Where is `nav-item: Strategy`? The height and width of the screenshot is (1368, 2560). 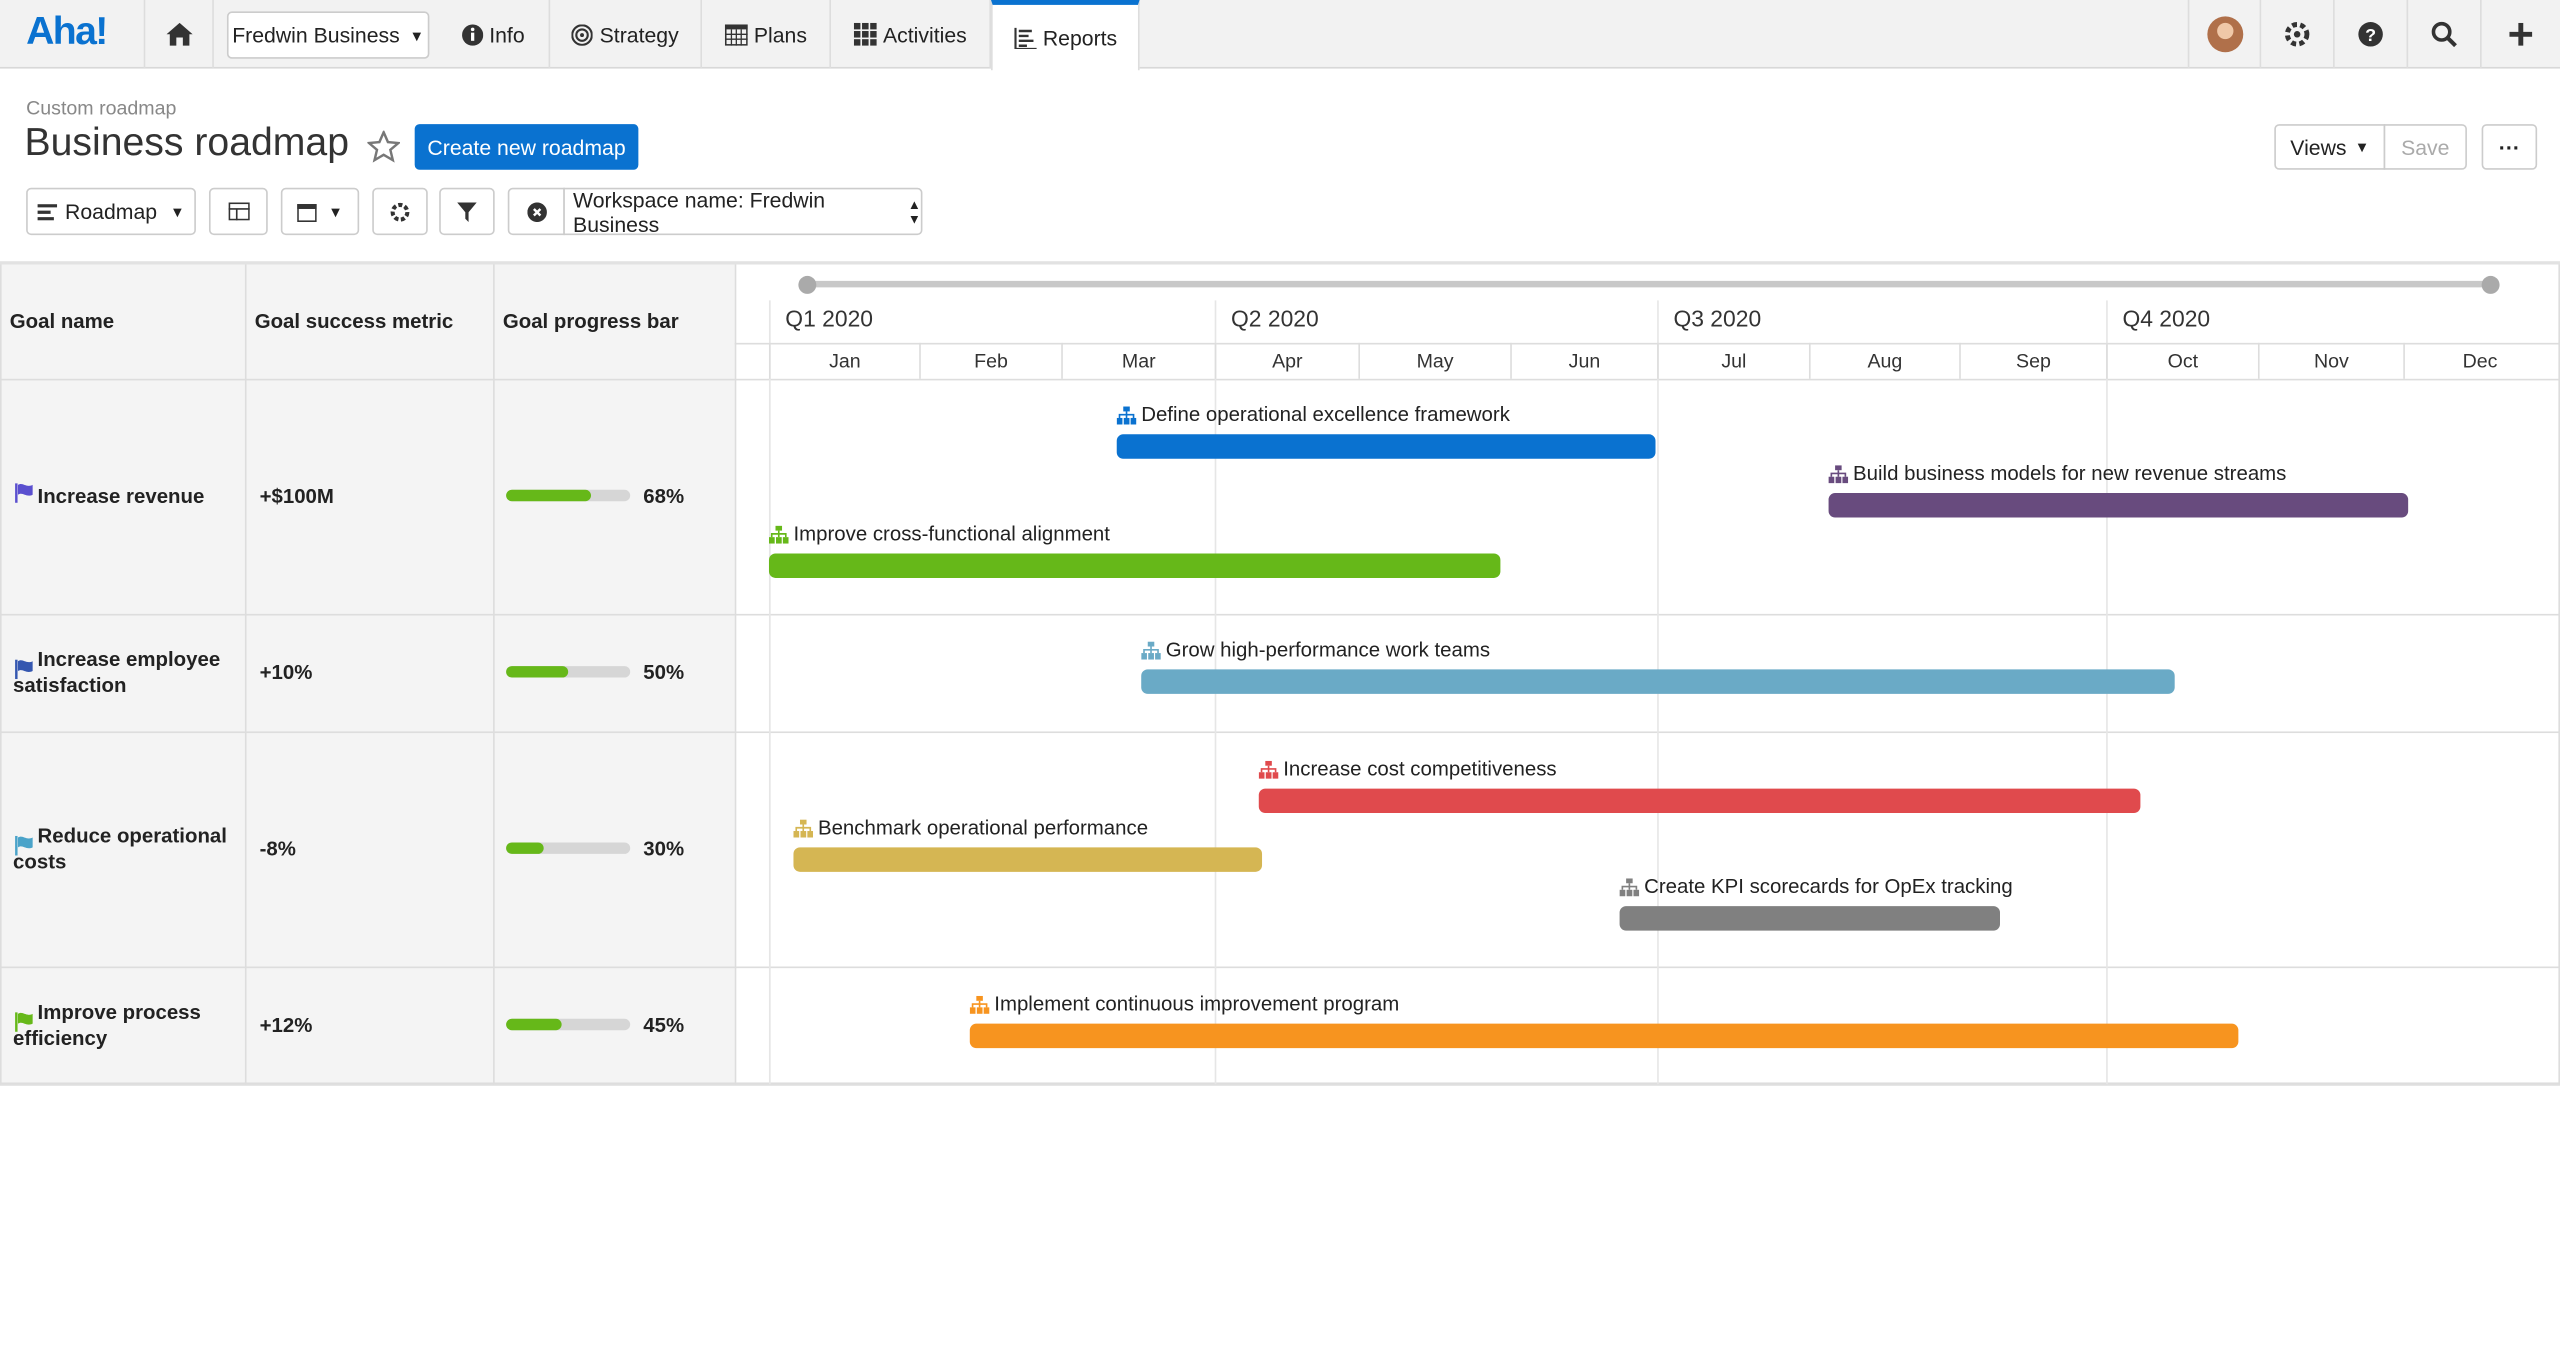 nav-item: Strategy is located at coordinates (626, 34).